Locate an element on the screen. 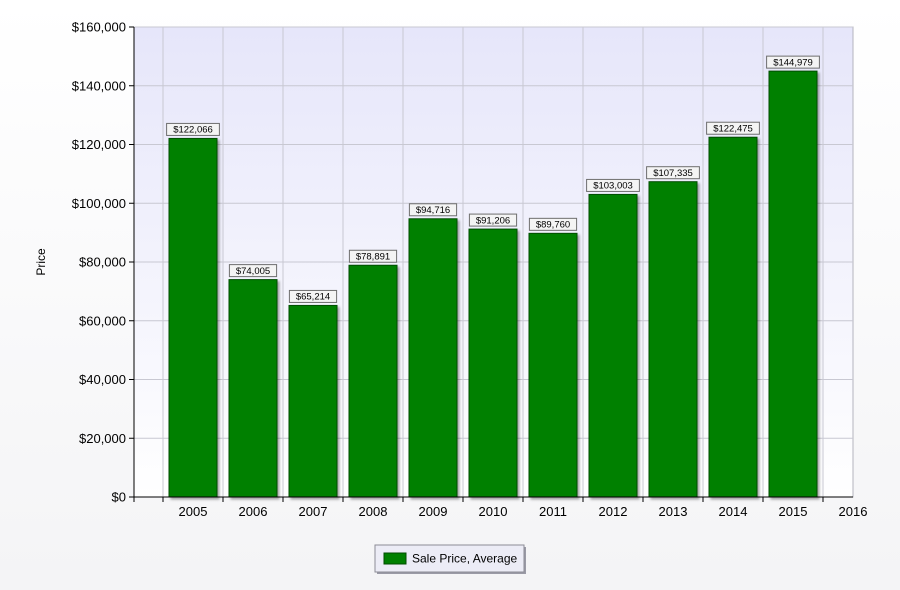  x-tick-label: 2005 is located at coordinates (193, 511).